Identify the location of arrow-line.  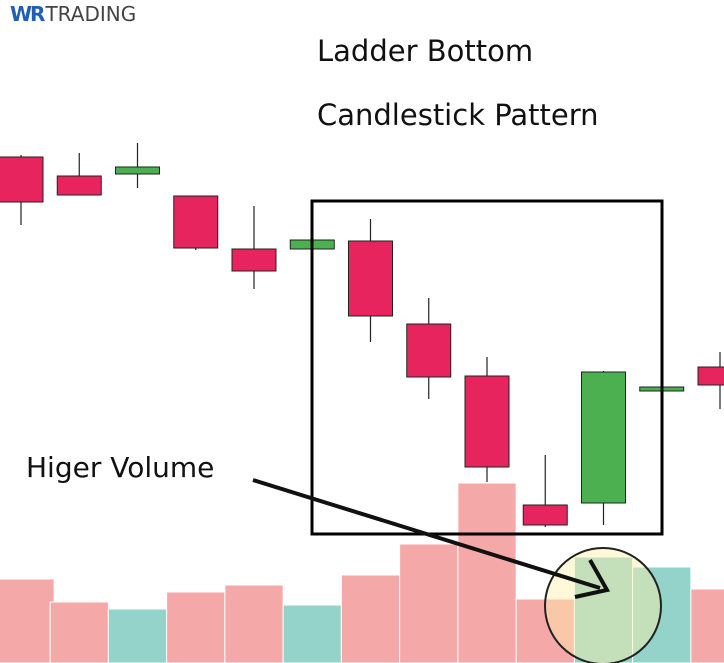
(426, 534).